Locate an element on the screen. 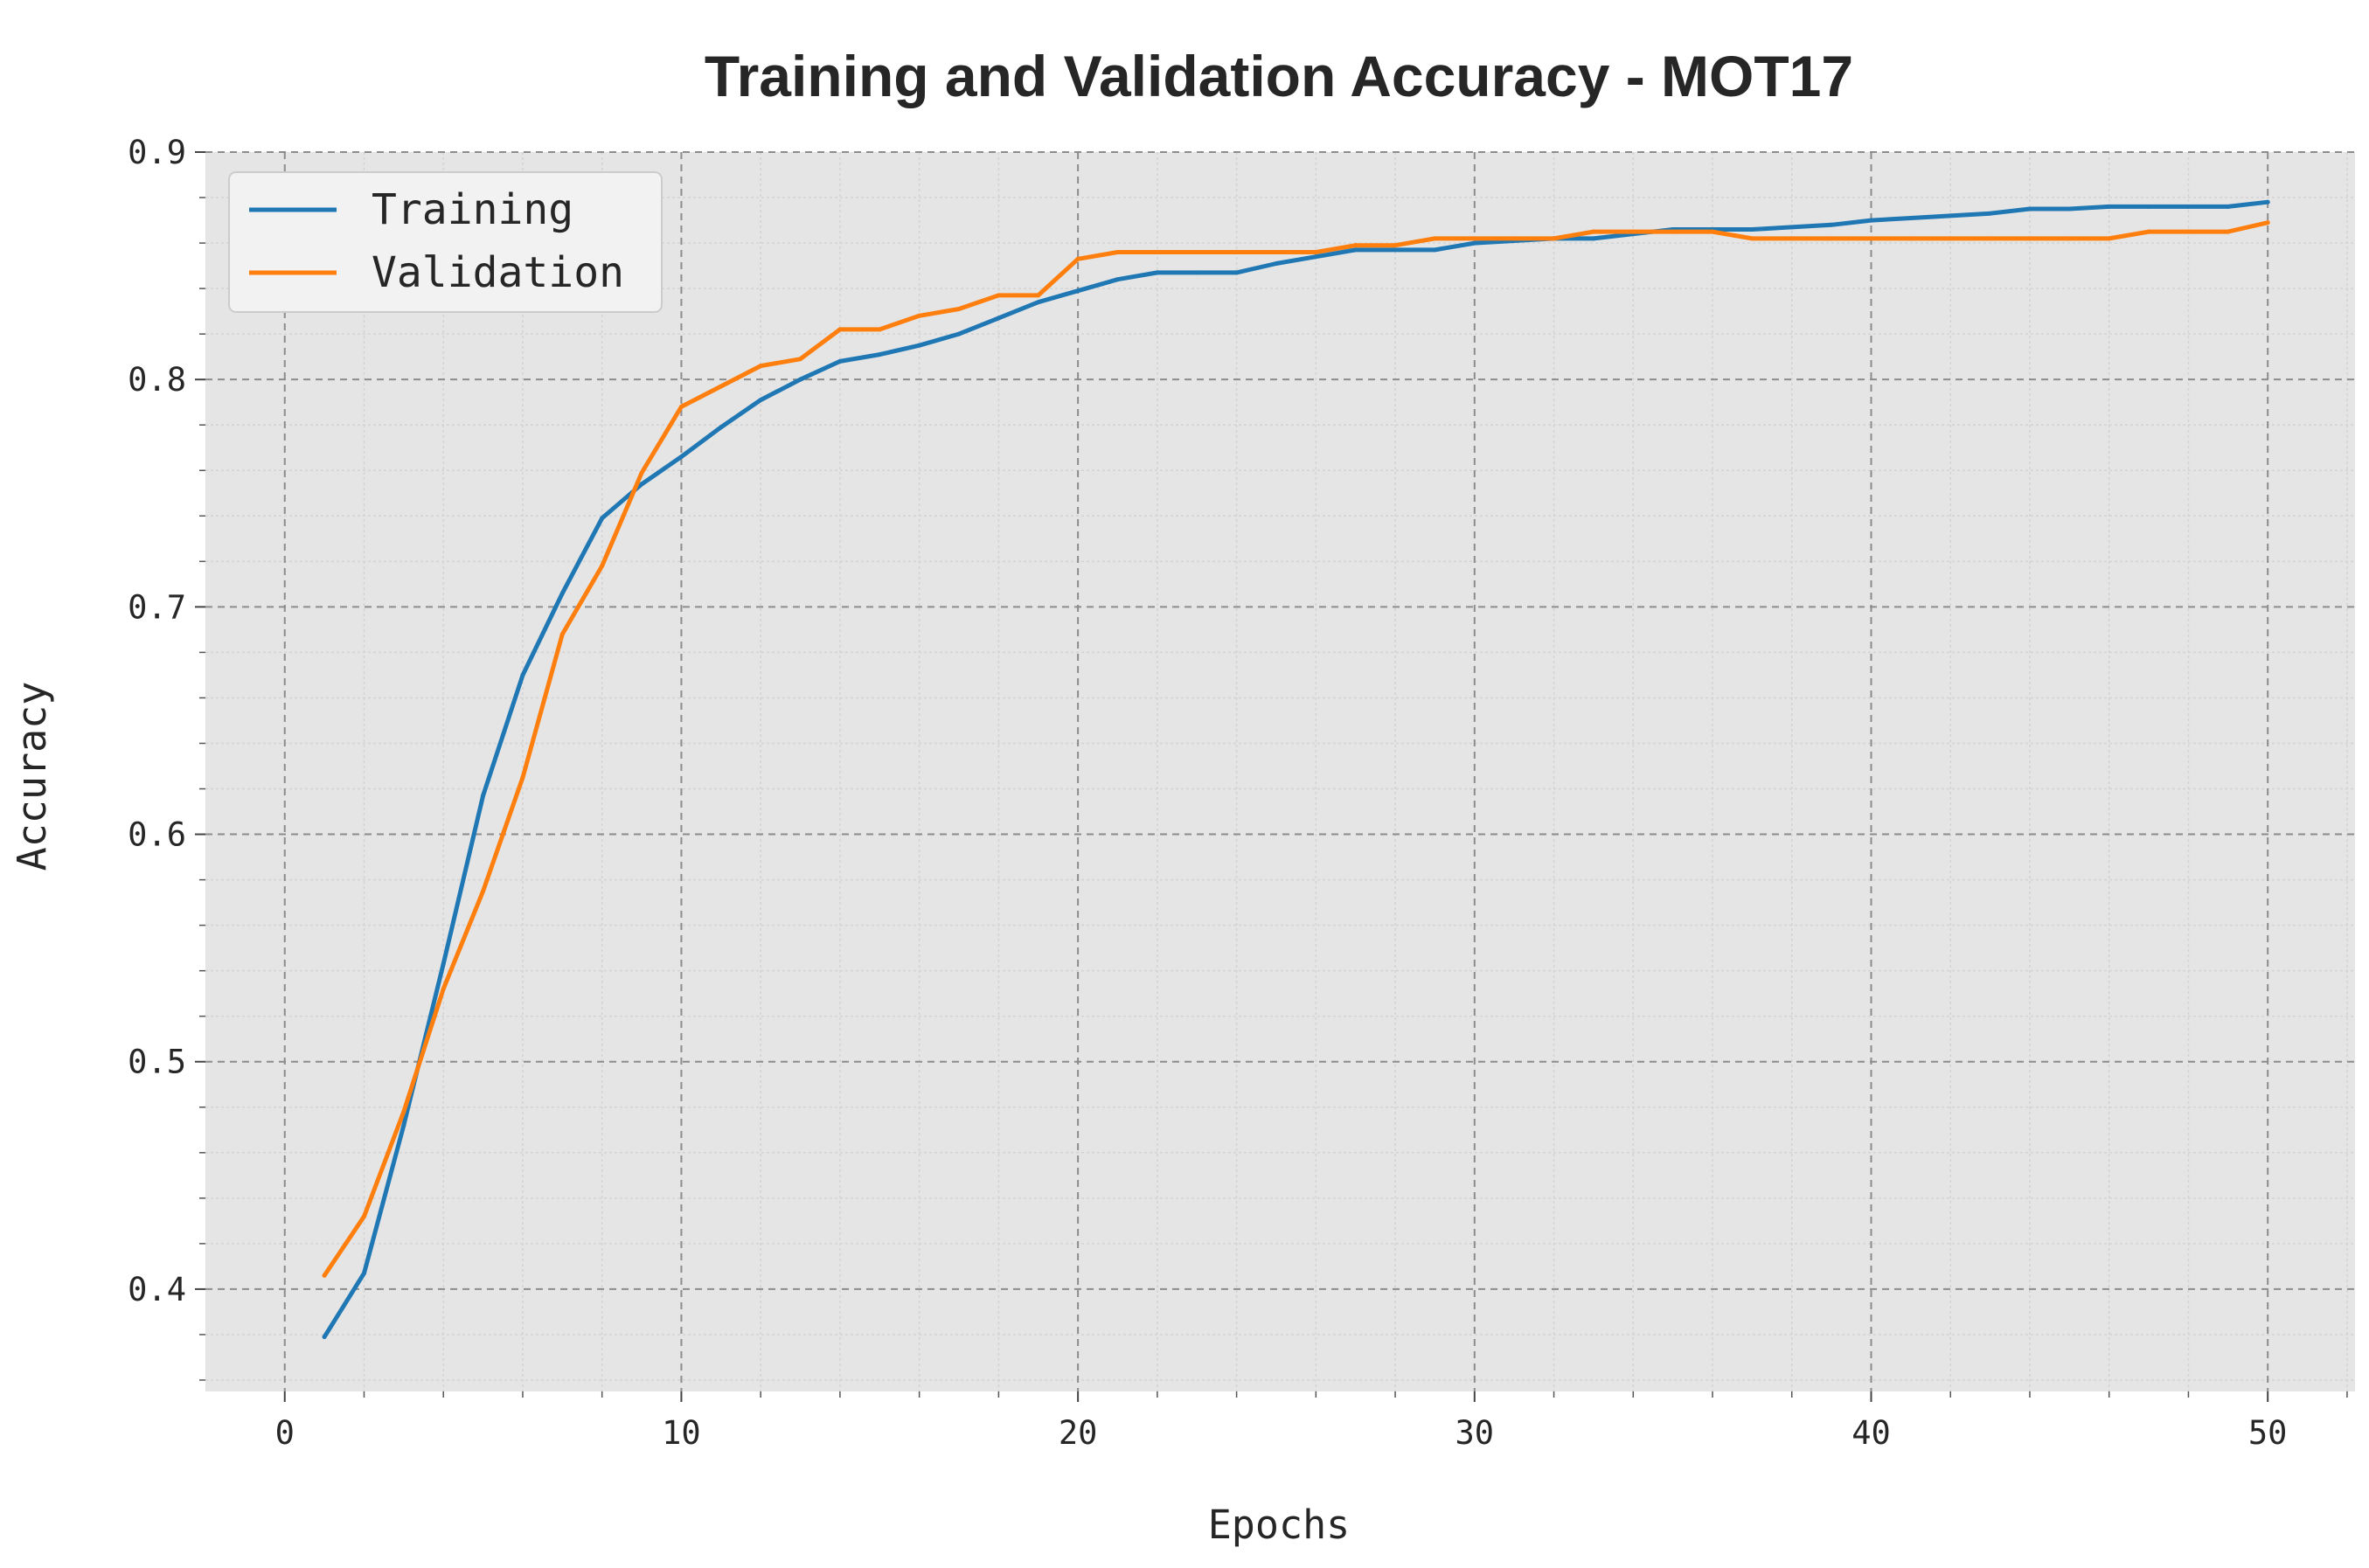  legend-label-training: Training is located at coordinates (473, 210).